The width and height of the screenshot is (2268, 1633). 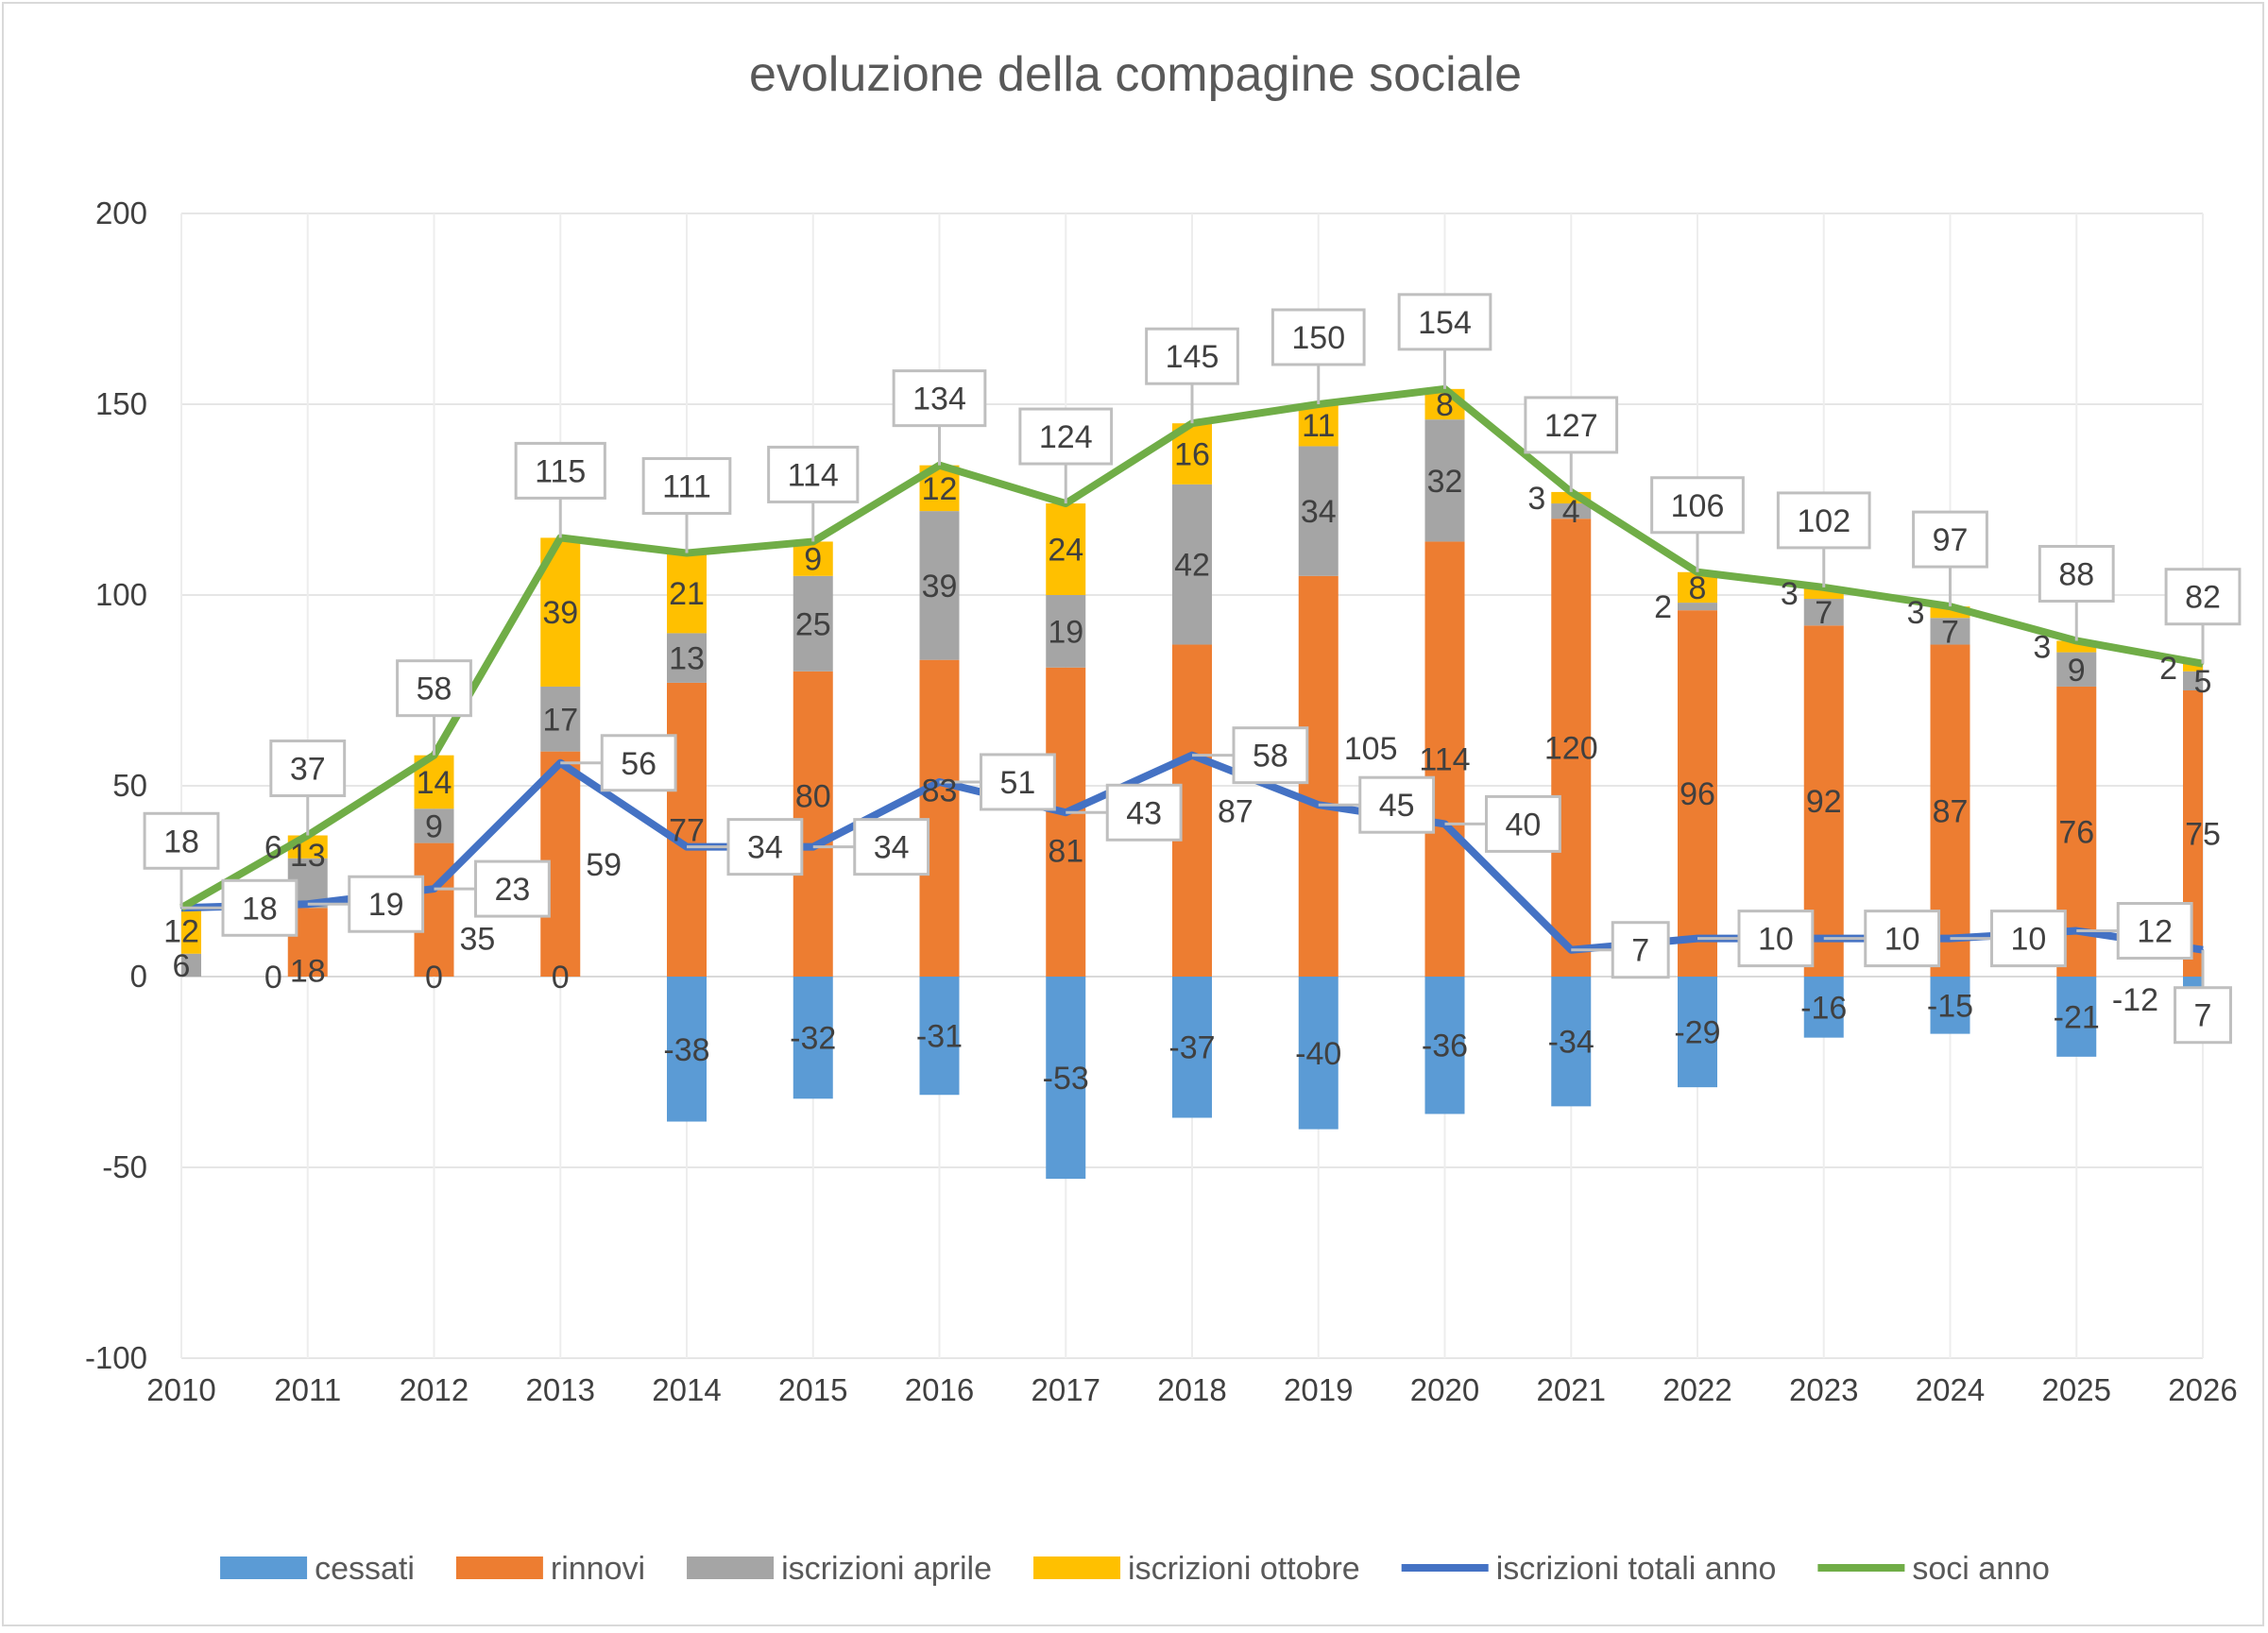 I want to click on data-label-iscrizioni-ottobre: 12, so click(x=181, y=932).